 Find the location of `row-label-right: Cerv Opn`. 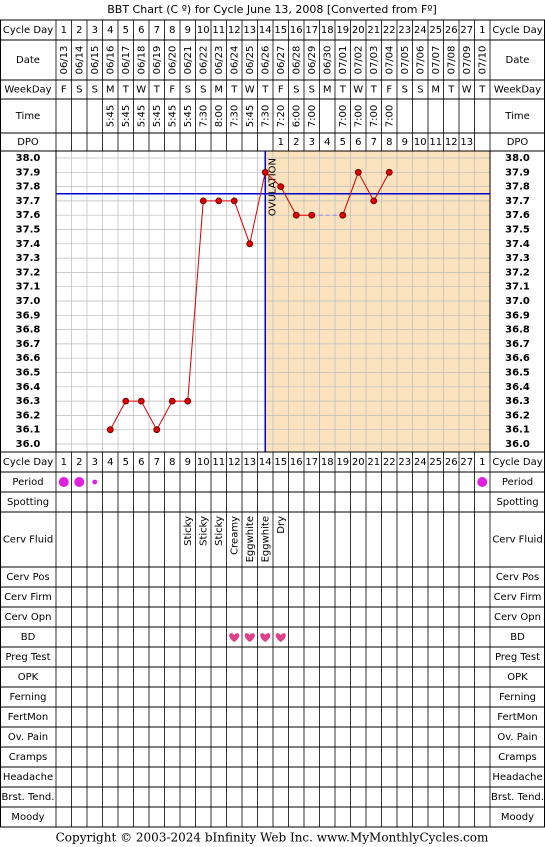

row-label-right: Cerv Opn is located at coordinates (517, 617).